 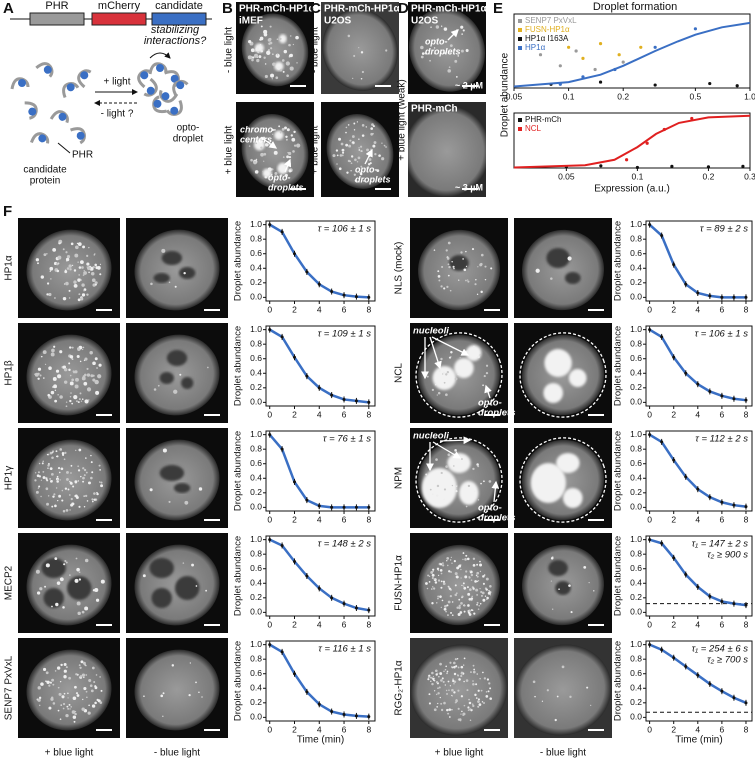 I want to click on label: 0.8, so click(x=256, y=553).